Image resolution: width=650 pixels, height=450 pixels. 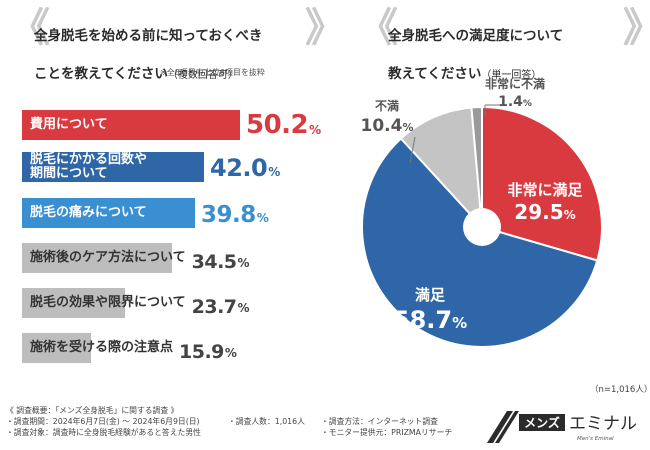 I want to click on pie-center-hole, so click(x=482, y=227).